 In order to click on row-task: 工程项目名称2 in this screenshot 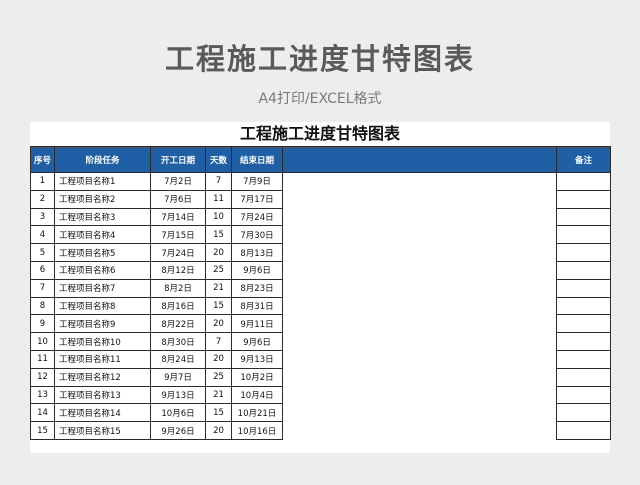, I will do `click(102, 199)`.